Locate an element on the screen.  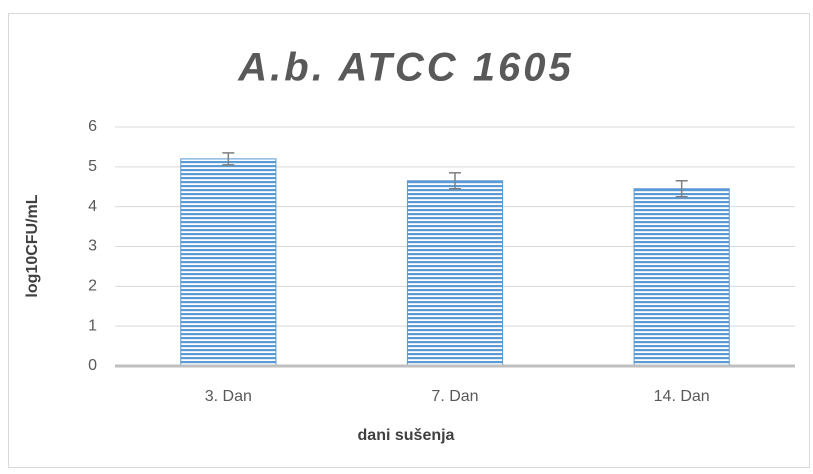
y-tick-label: 0 is located at coordinates (92, 365).